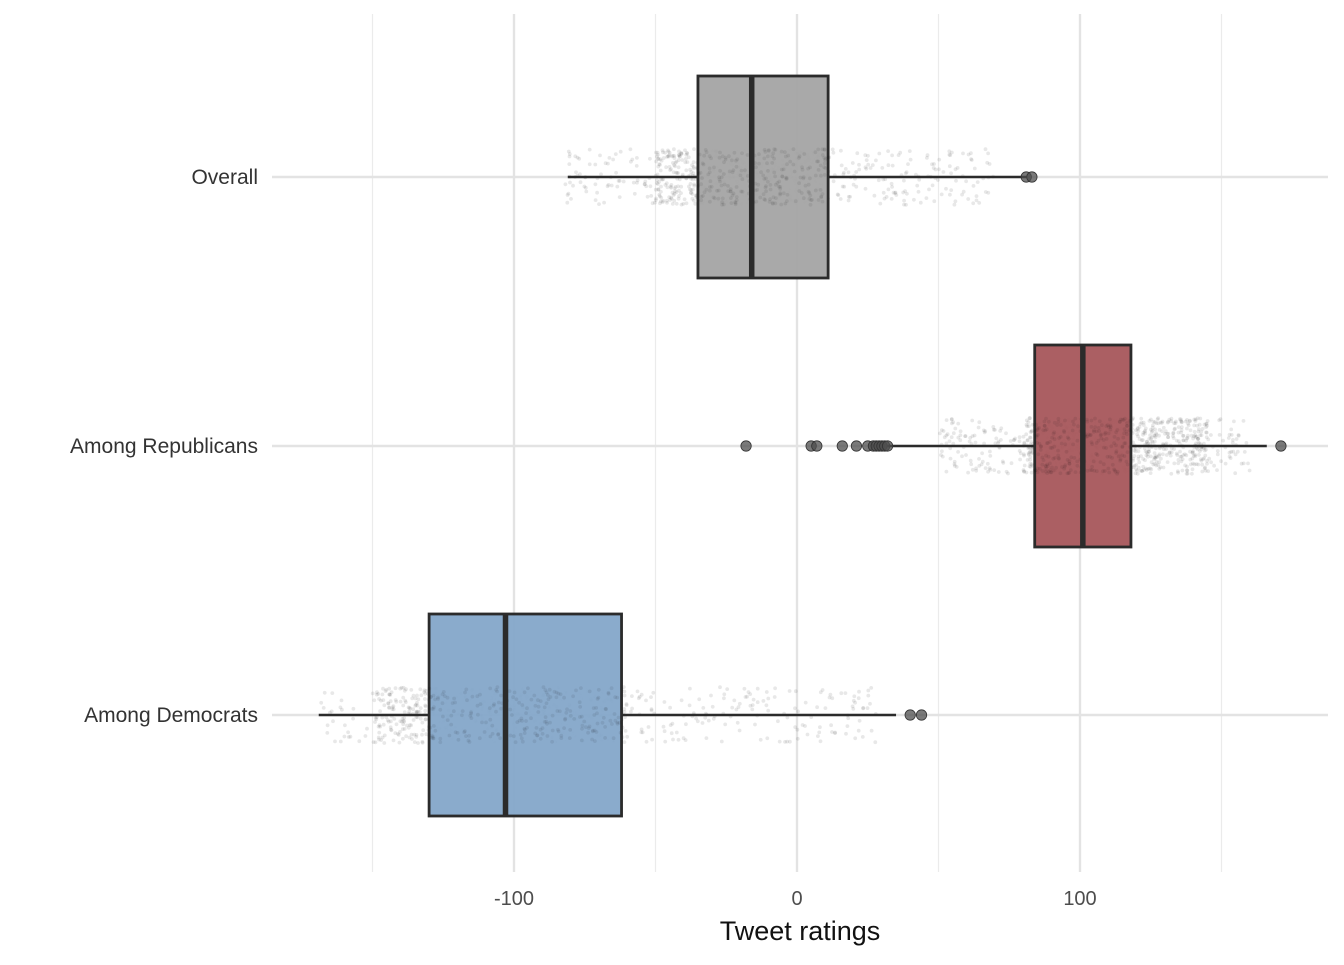 The image size is (1344, 965). What do you see at coordinates (842, 446) in the screenshot?
I see `outlier-point` at bounding box center [842, 446].